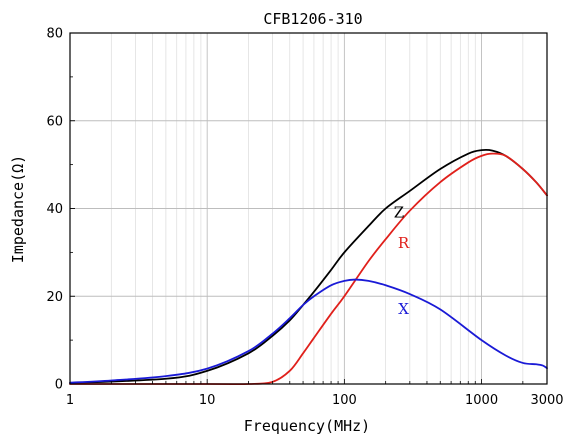 The image size is (564, 437). What do you see at coordinates (307, 426) in the screenshot?
I see `x-axis-label: Frequency(MHz)` at bounding box center [307, 426].